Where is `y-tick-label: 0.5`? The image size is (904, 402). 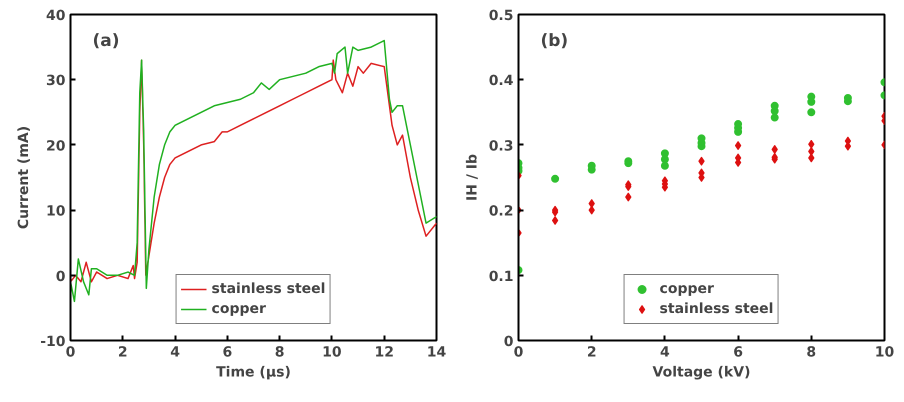
y-tick-label: 0.5 is located at coordinates (501, 16).